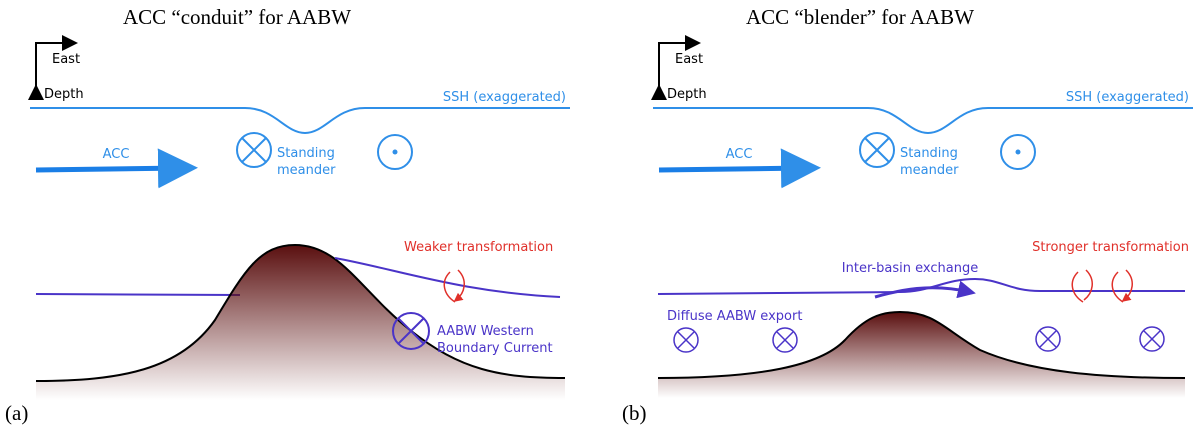  I want to click on title: ACC “conduit” for AABW, so click(237, 17).